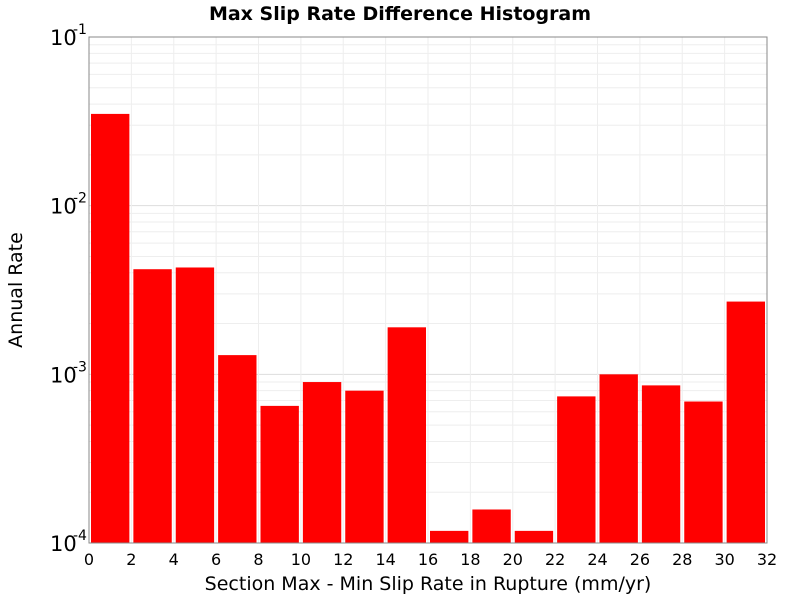 The height and width of the screenshot is (600, 800). Describe the element at coordinates (16, 290) in the screenshot. I see `y-axis-label: Annual Rate` at that location.